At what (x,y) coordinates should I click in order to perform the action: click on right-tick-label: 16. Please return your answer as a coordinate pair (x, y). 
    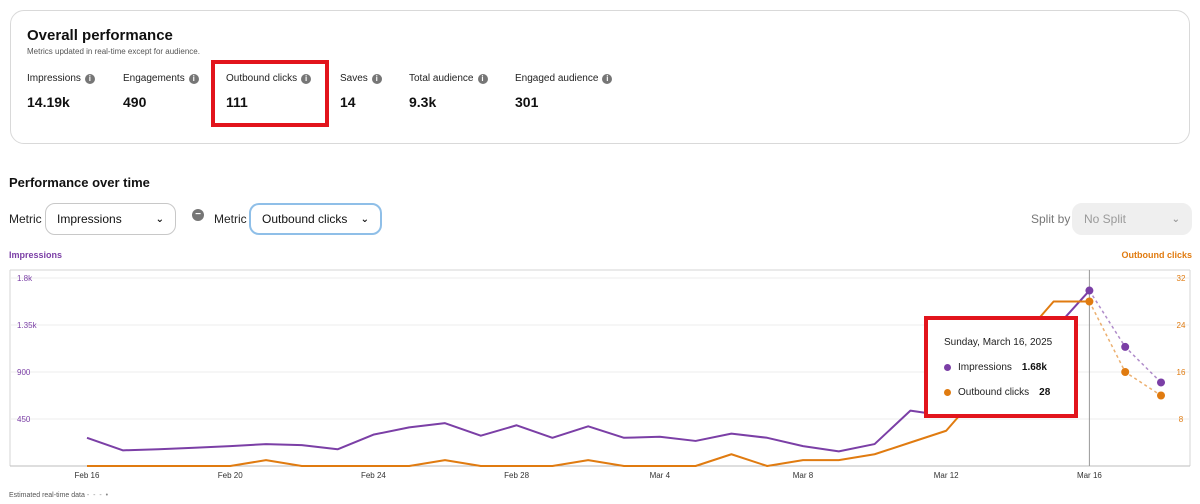
    Looking at the image, I should click on (1181, 372).